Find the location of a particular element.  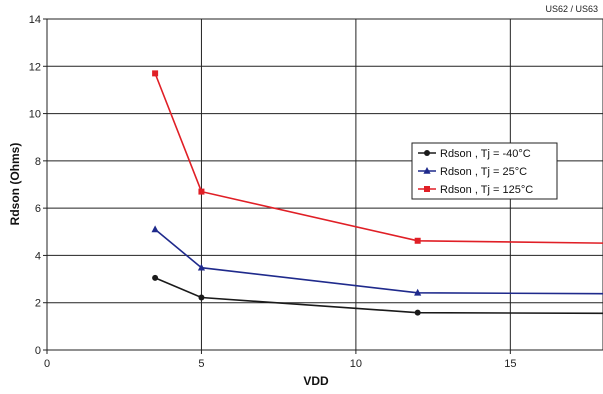

corner-tag: US62 / US63 is located at coordinates (571, 9).